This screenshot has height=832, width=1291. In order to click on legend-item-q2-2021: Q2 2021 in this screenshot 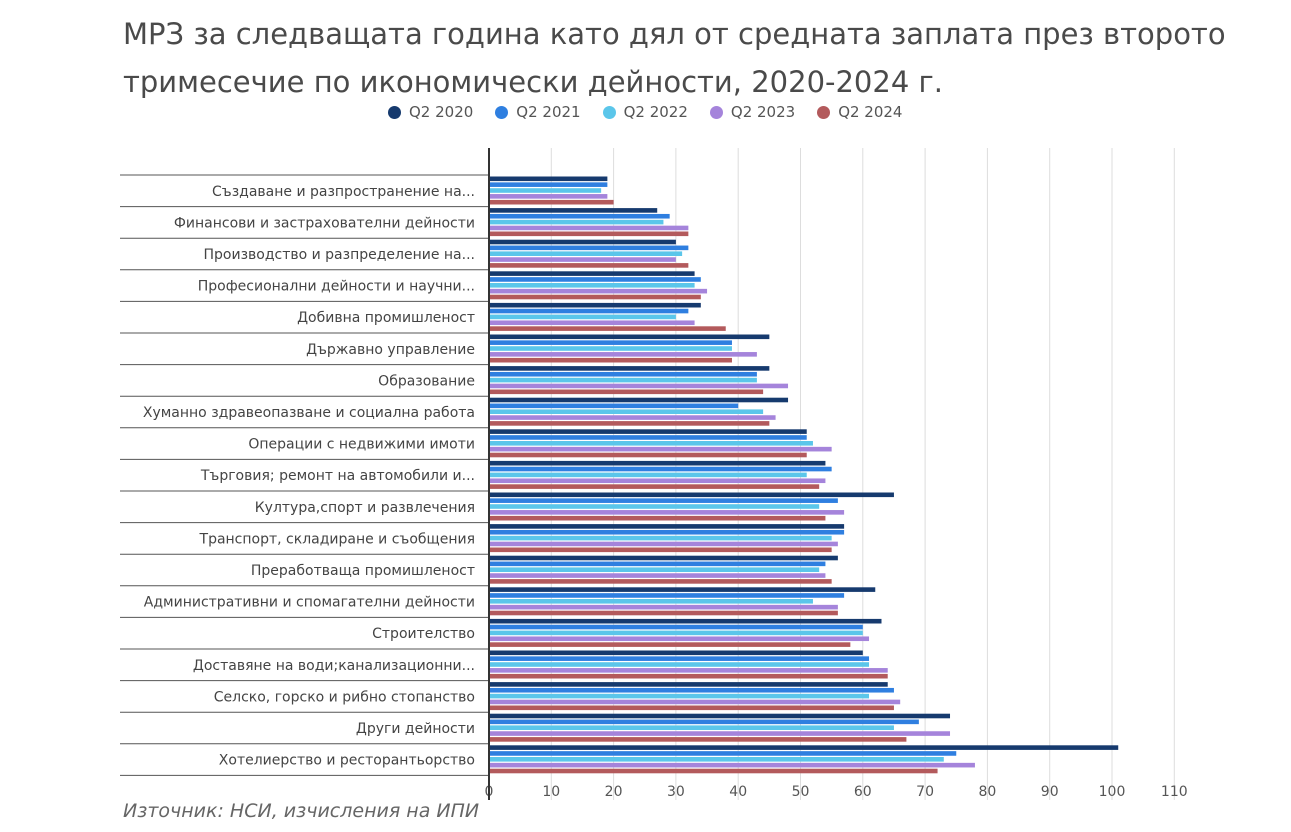, I will do `click(538, 112)`.